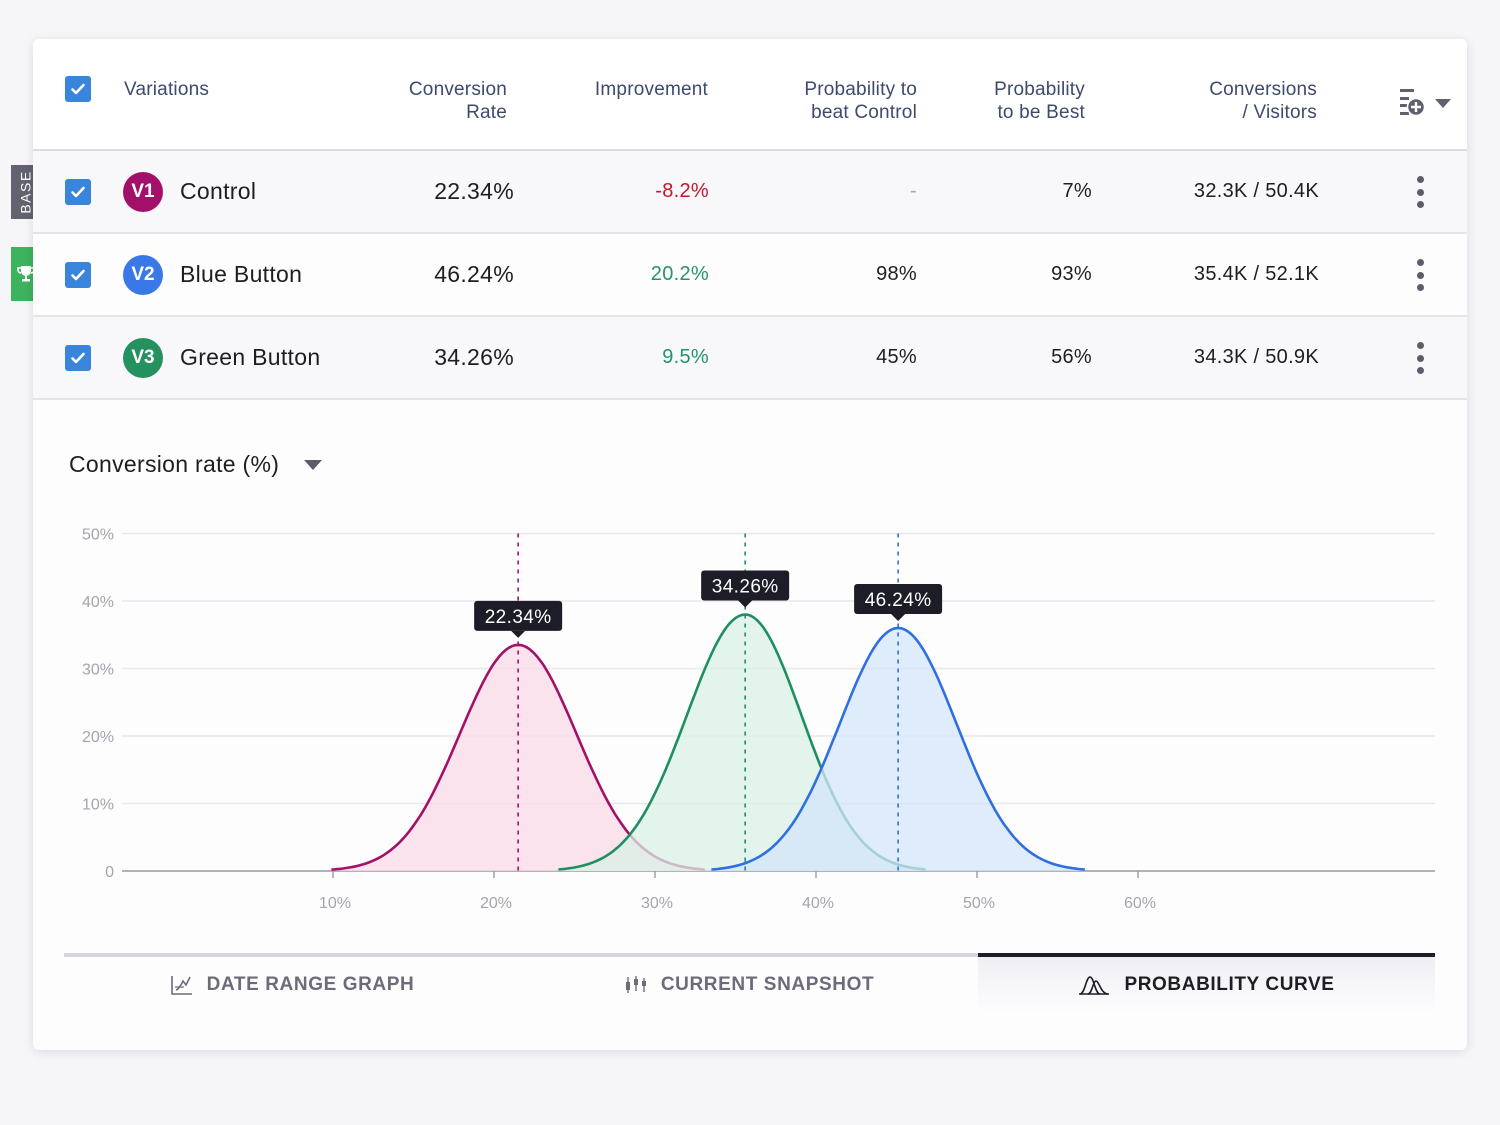 The width and height of the screenshot is (1500, 1125). Describe the element at coordinates (913, 191) in the screenshot. I see `prob-beat-control: -` at that location.